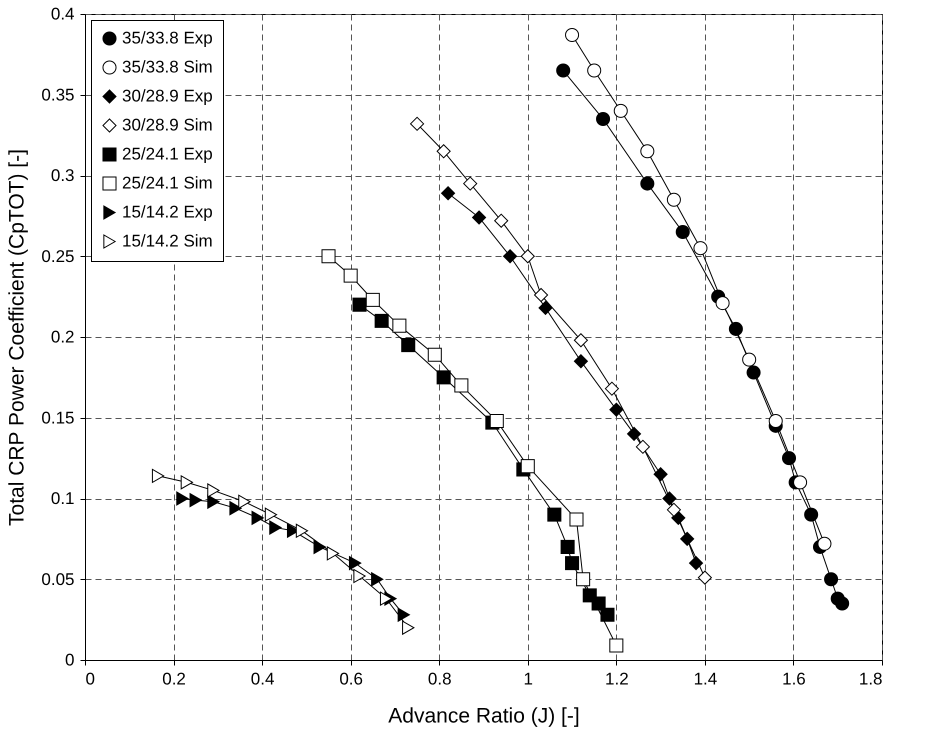 This screenshot has height=748, width=950. Describe the element at coordinates (794, 679) in the screenshot. I see `x-tick-label: 1.6` at that location.